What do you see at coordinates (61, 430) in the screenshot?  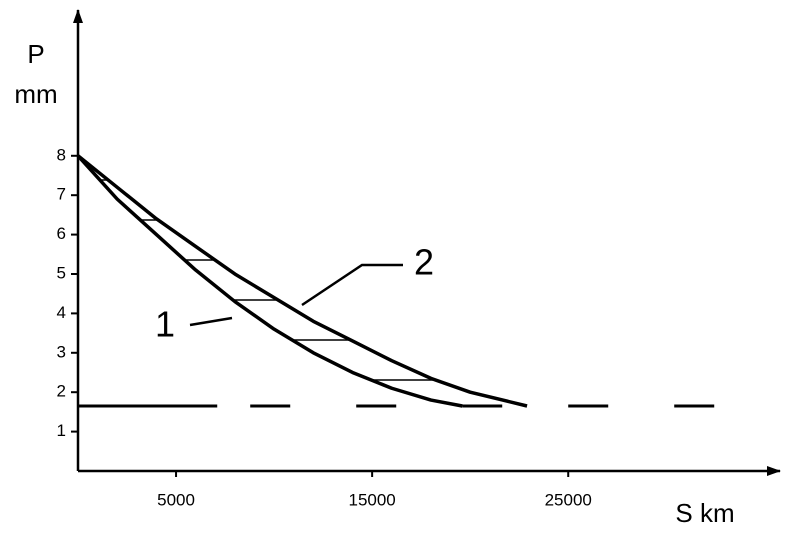 I see `y-tick-label: 1` at bounding box center [61, 430].